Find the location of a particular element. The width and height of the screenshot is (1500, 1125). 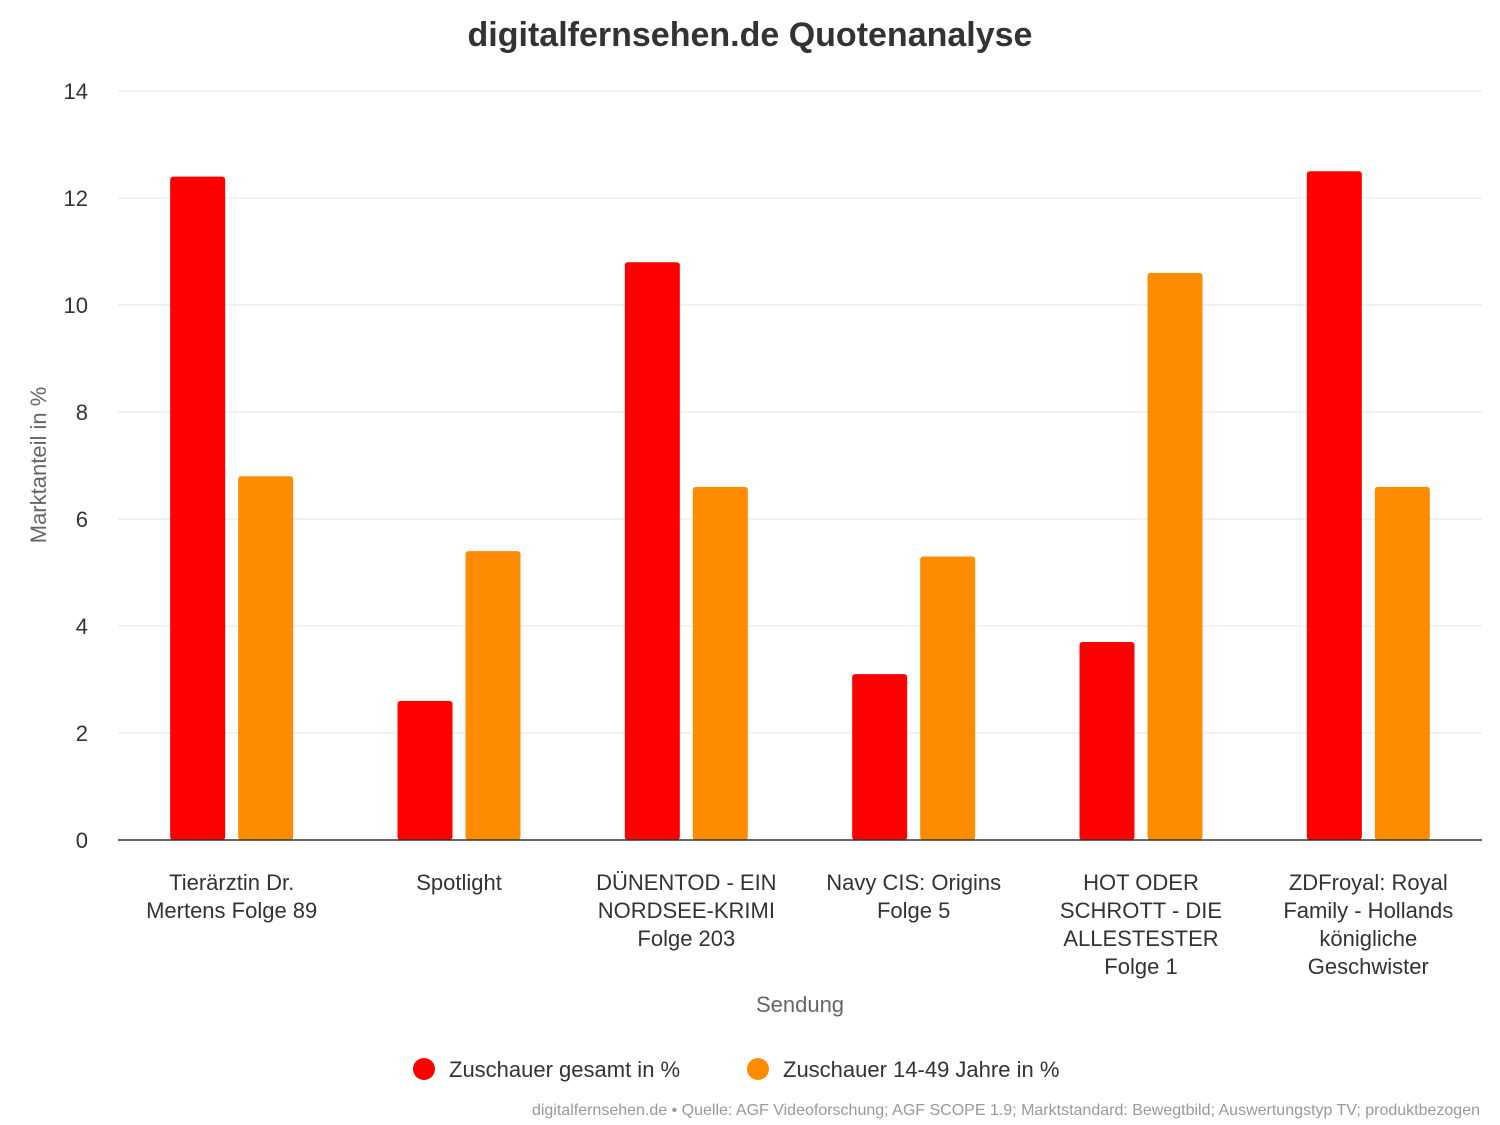

legend-label: Zuschauer 14-49 Jahre in % is located at coordinates (921, 1069).